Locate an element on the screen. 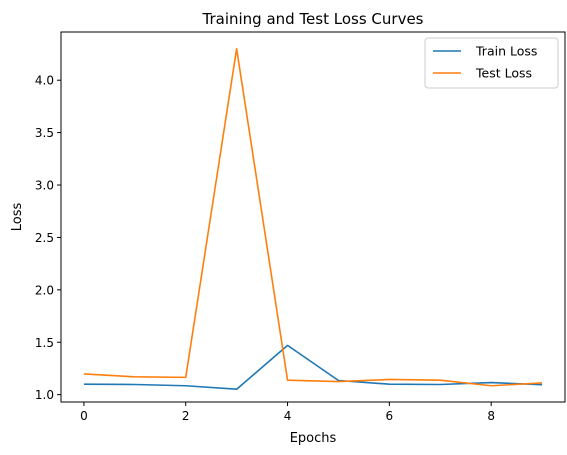 This screenshot has width=567, height=455. legend: Train Loss Test Loss is located at coordinates (491, 63).